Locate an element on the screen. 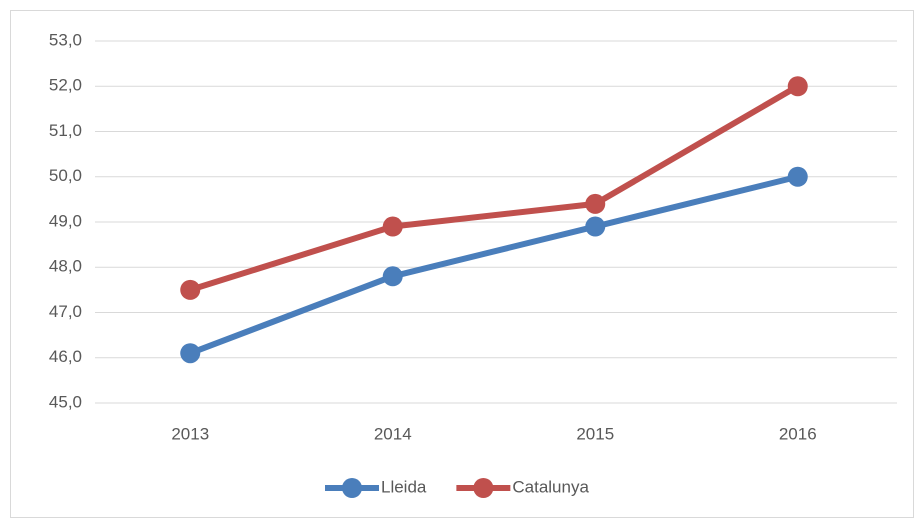 The width and height of the screenshot is (915, 518). y-tick-label: 50,0 is located at coordinates (65, 175).